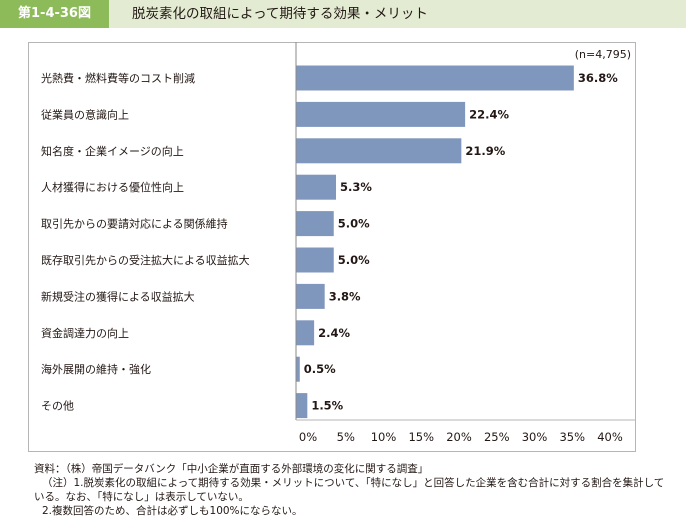 Image resolution: width=686 pixels, height=518 pixels. What do you see at coordinates (334, 333) in the screenshot?
I see `value-label-8: 2.4%` at bounding box center [334, 333].